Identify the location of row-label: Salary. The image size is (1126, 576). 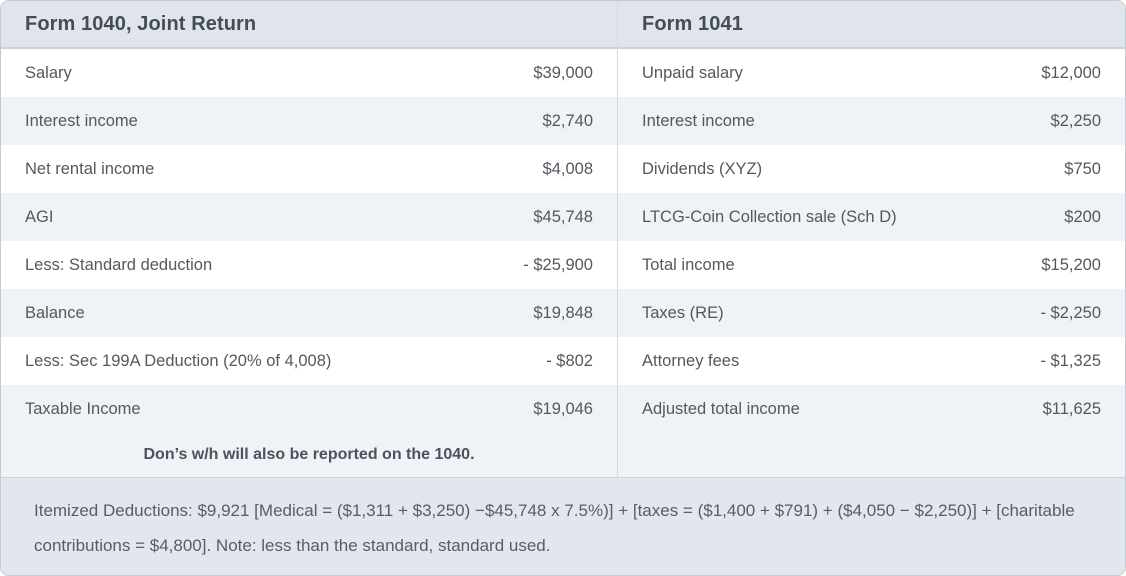
(48, 72).